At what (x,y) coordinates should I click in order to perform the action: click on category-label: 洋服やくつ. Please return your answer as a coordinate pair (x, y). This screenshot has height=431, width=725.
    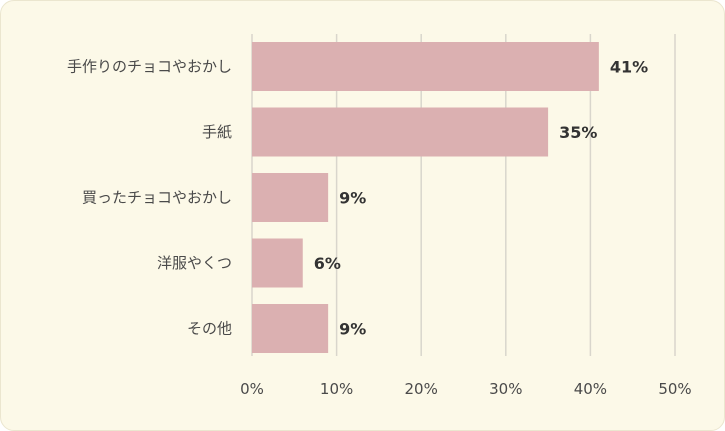
    Looking at the image, I should click on (194, 263).